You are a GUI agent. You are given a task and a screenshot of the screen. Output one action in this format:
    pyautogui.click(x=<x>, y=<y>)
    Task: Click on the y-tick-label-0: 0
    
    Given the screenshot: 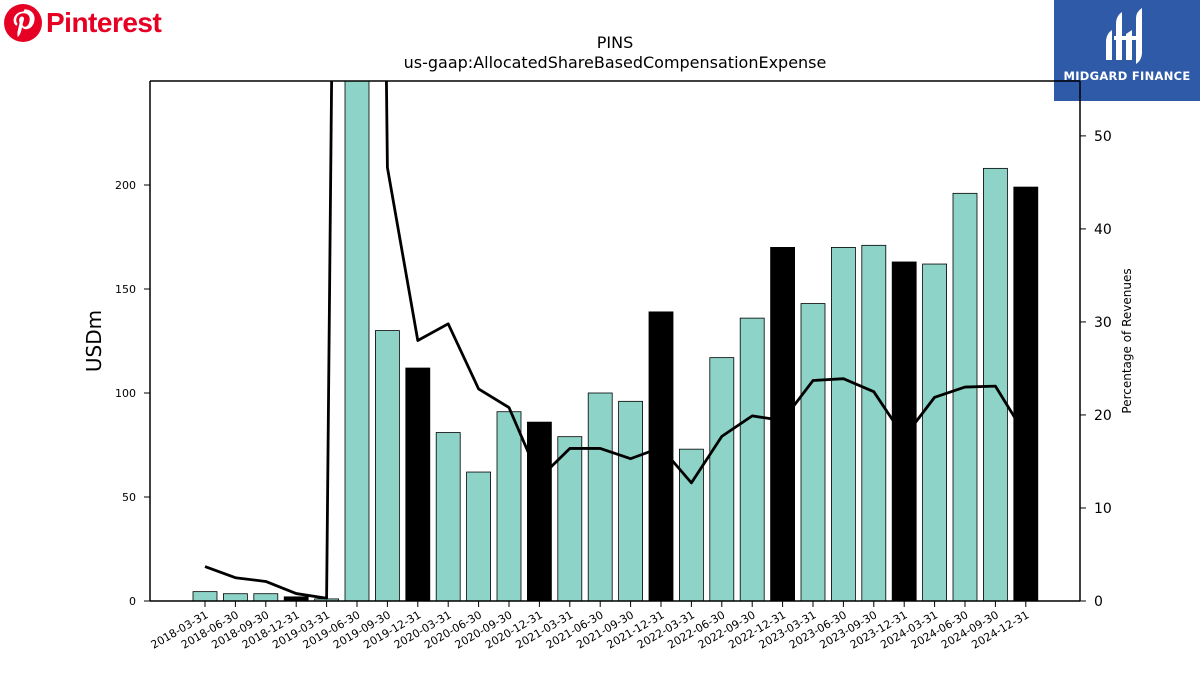 What is the action you would take?
    pyautogui.click(x=132, y=601)
    